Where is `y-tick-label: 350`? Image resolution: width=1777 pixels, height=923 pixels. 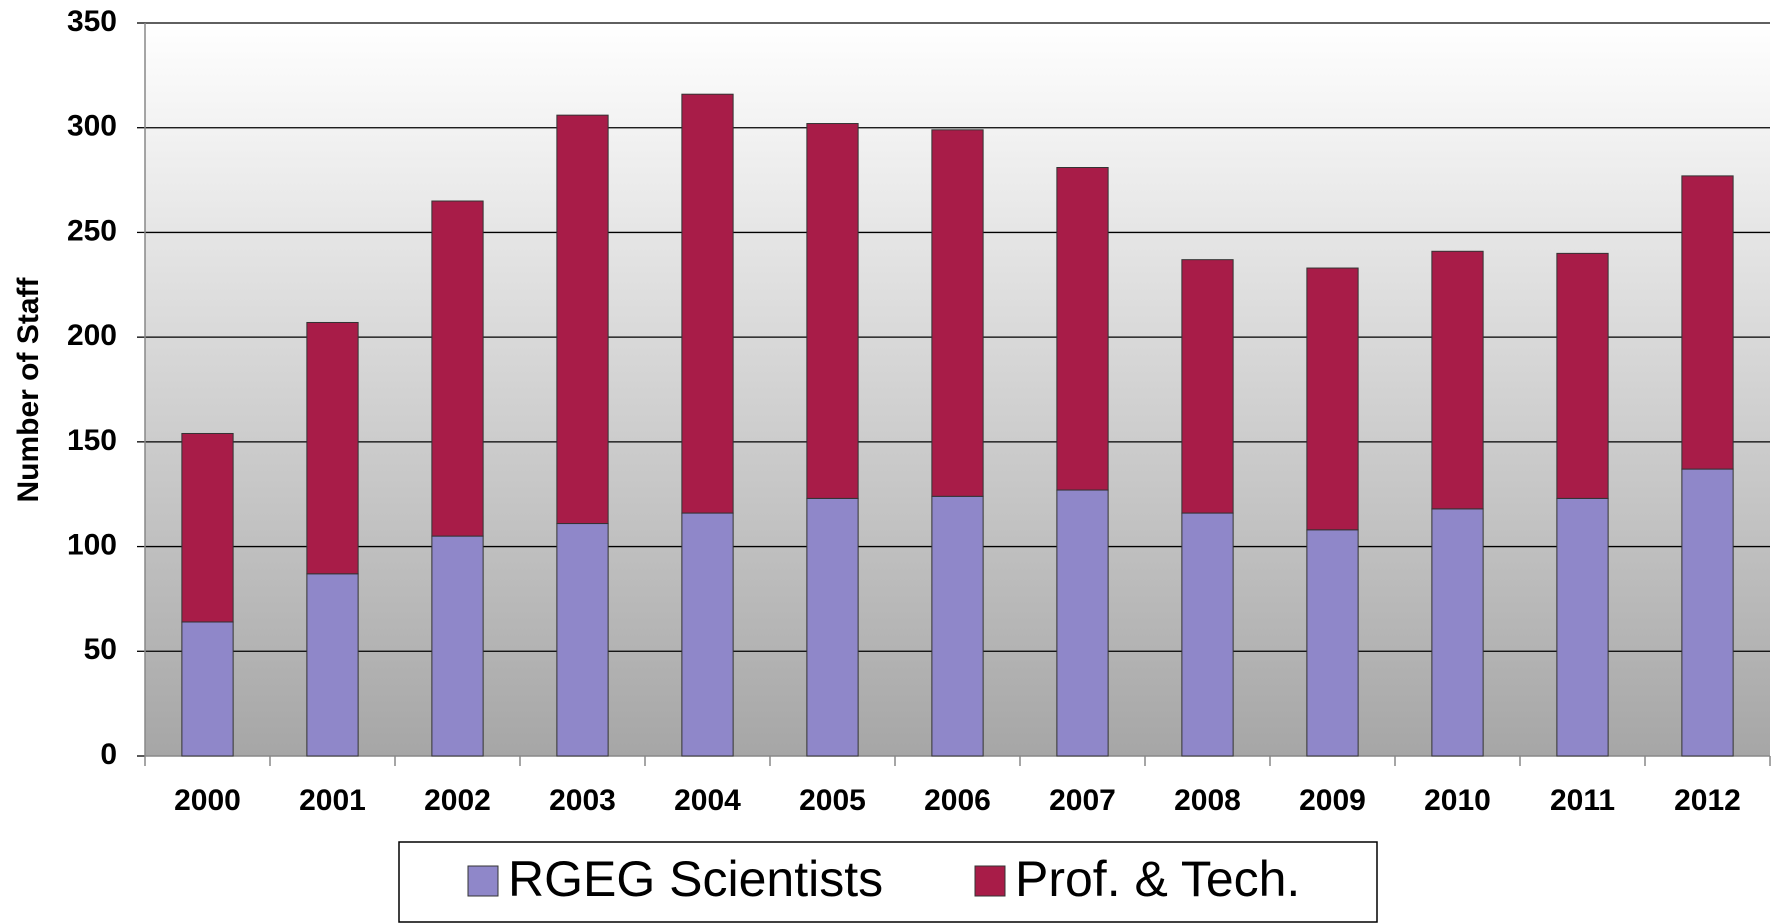
y-tick-label: 350 is located at coordinates (92, 21).